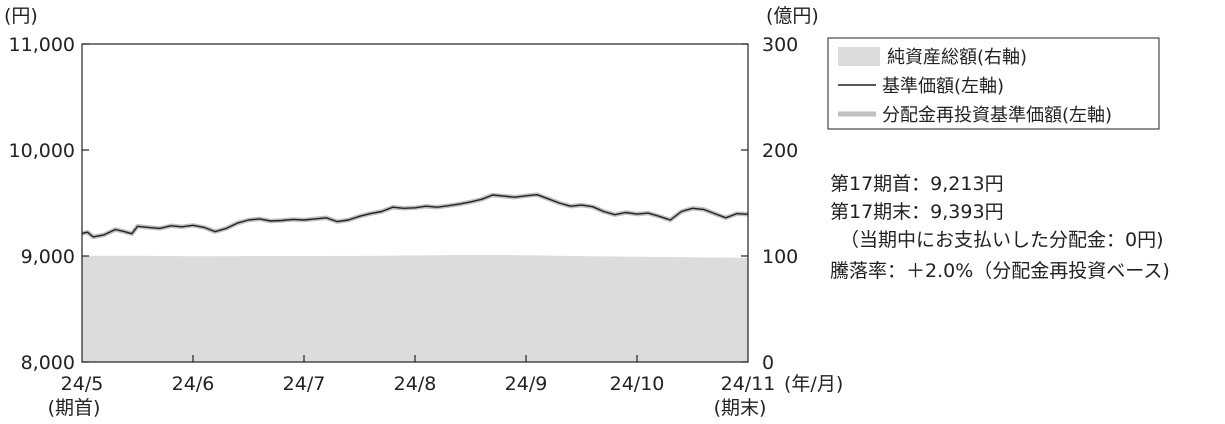 This screenshot has height=424, width=1225. What do you see at coordinates (748, 384) in the screenshot?
I see `x-tick-label: 24/11` at bounding box center [748, 384].